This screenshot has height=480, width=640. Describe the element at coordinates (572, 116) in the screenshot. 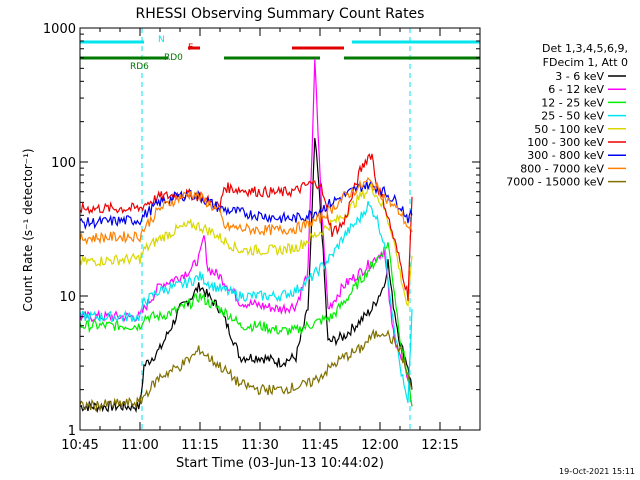

I see `legend-label-3: 25 - 50 keV` at that location.